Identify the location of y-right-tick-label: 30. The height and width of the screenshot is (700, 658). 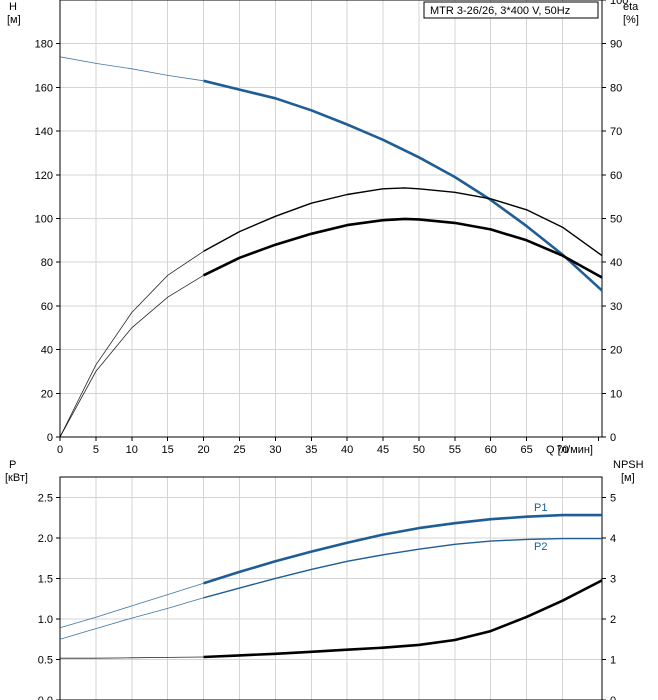
(616, 307).